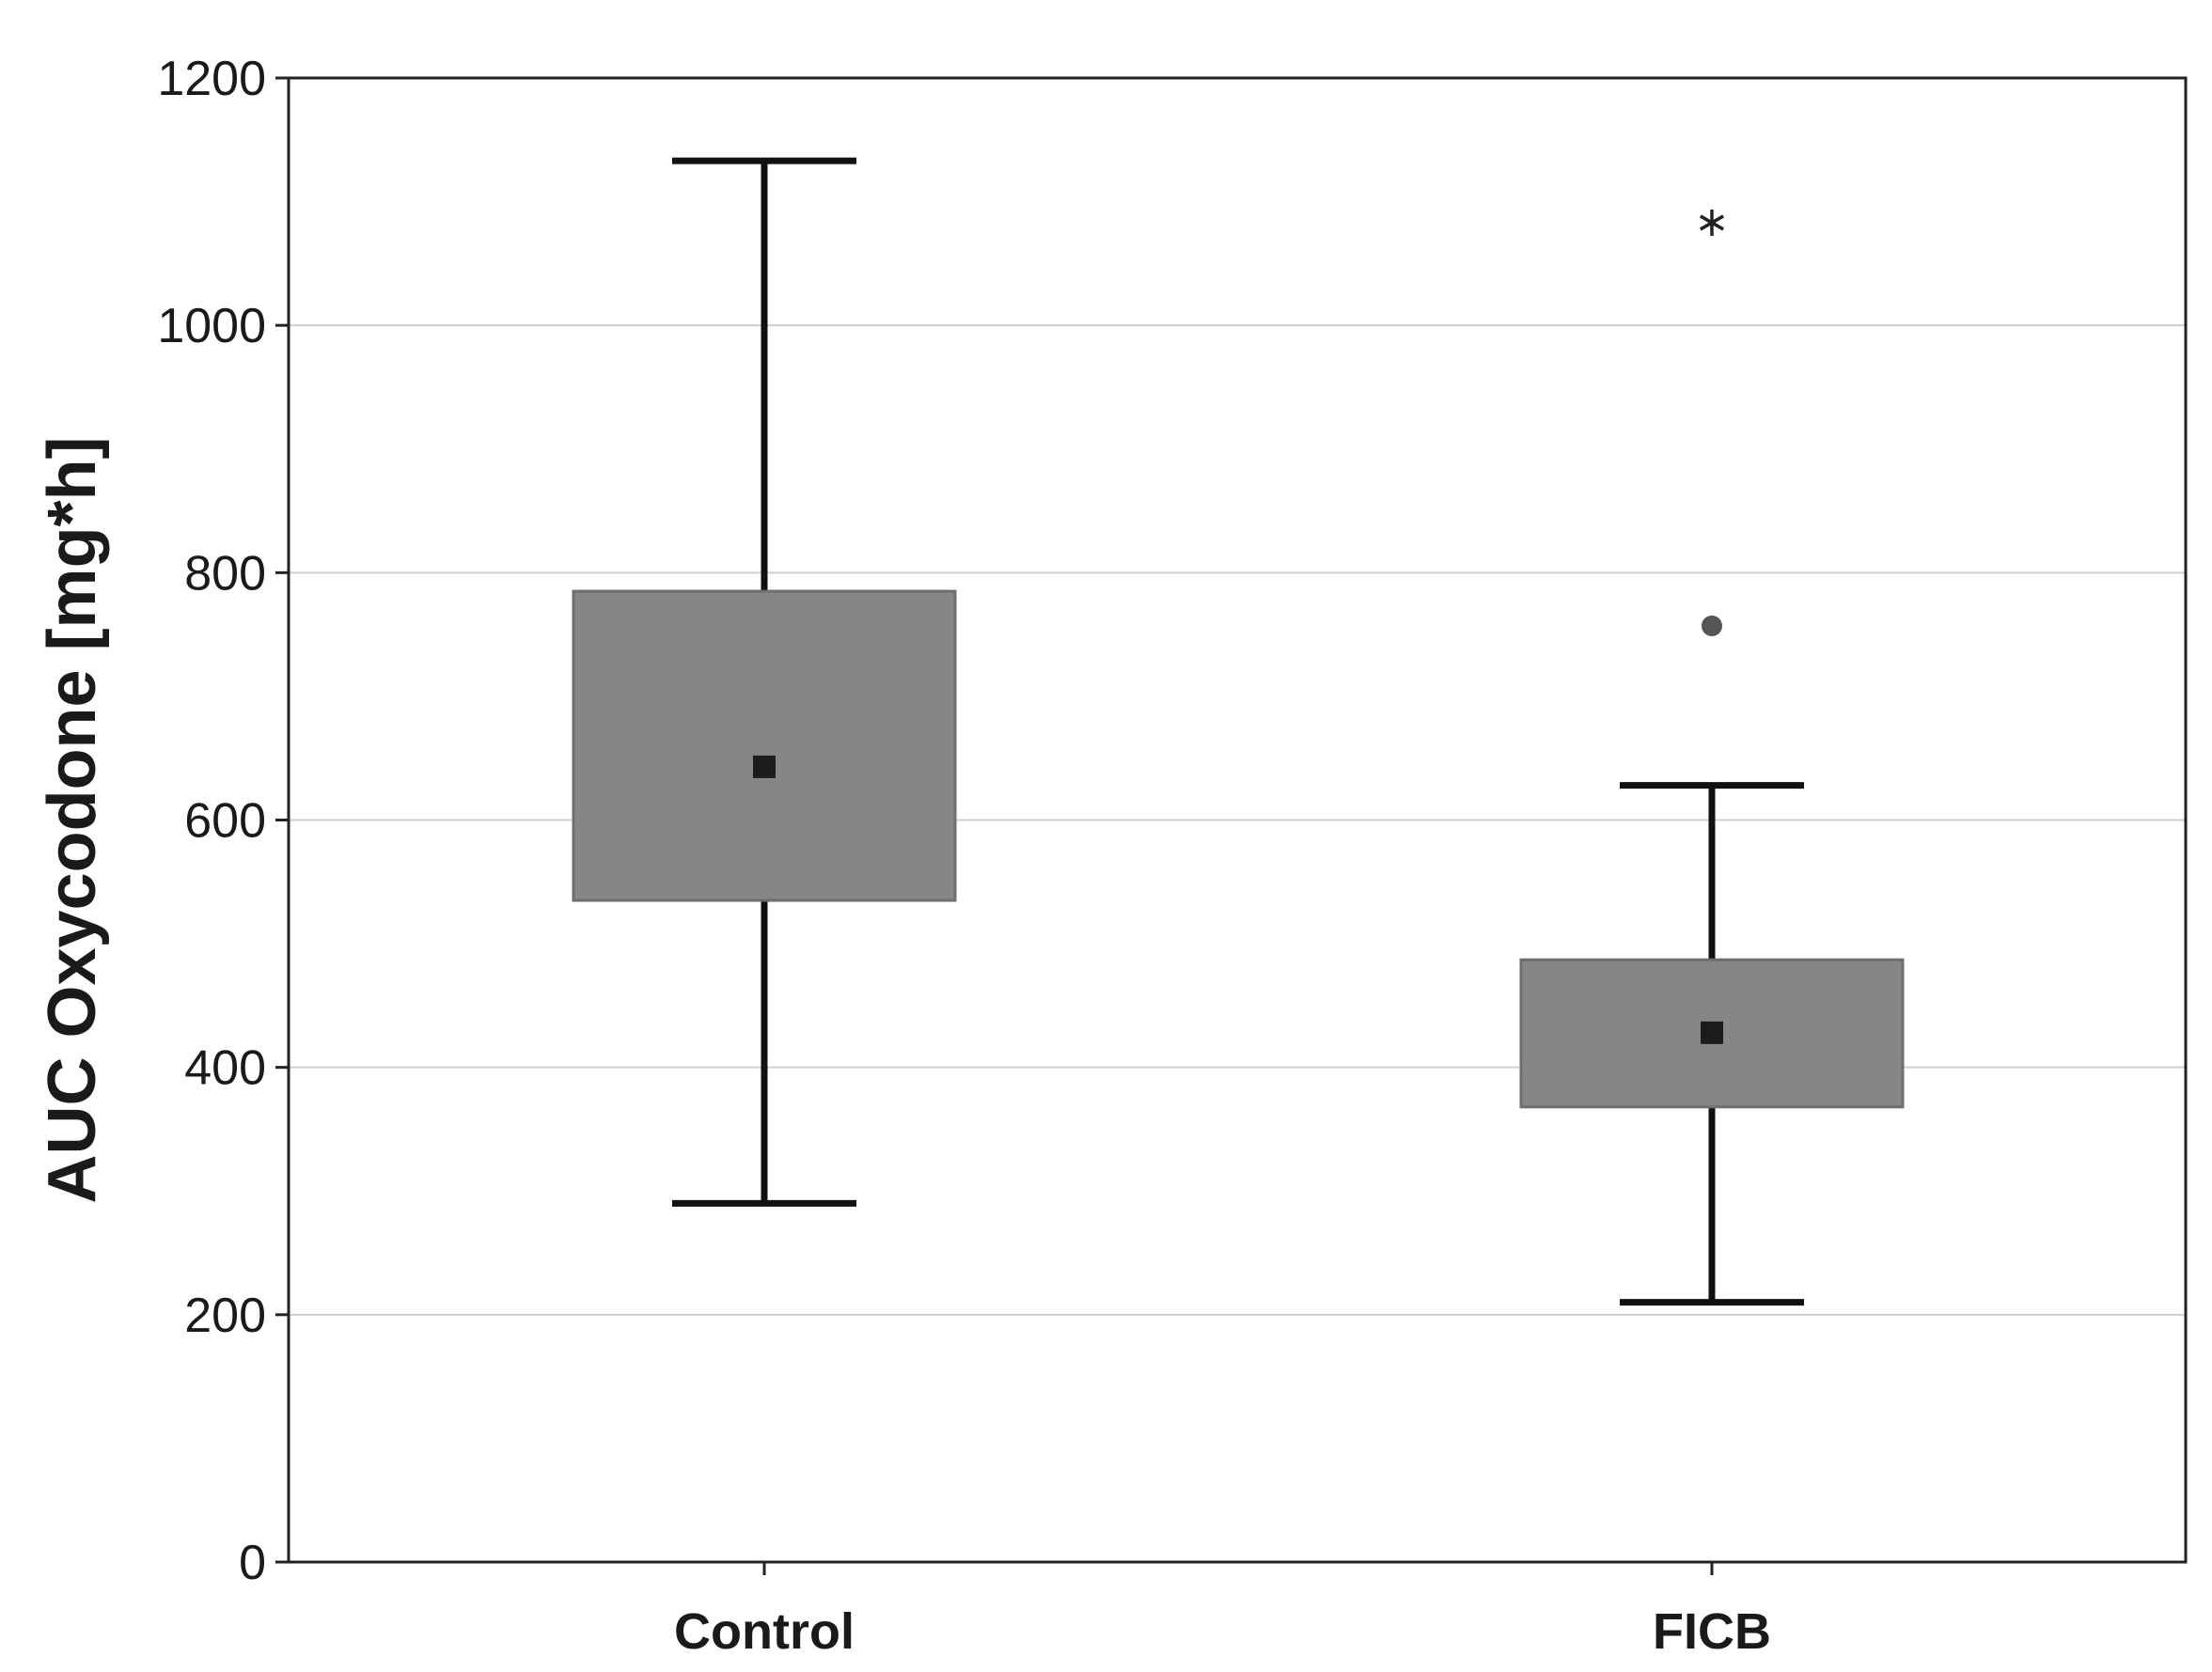  I want to click on y-tick-label-0: 0, so click(252, 1563).